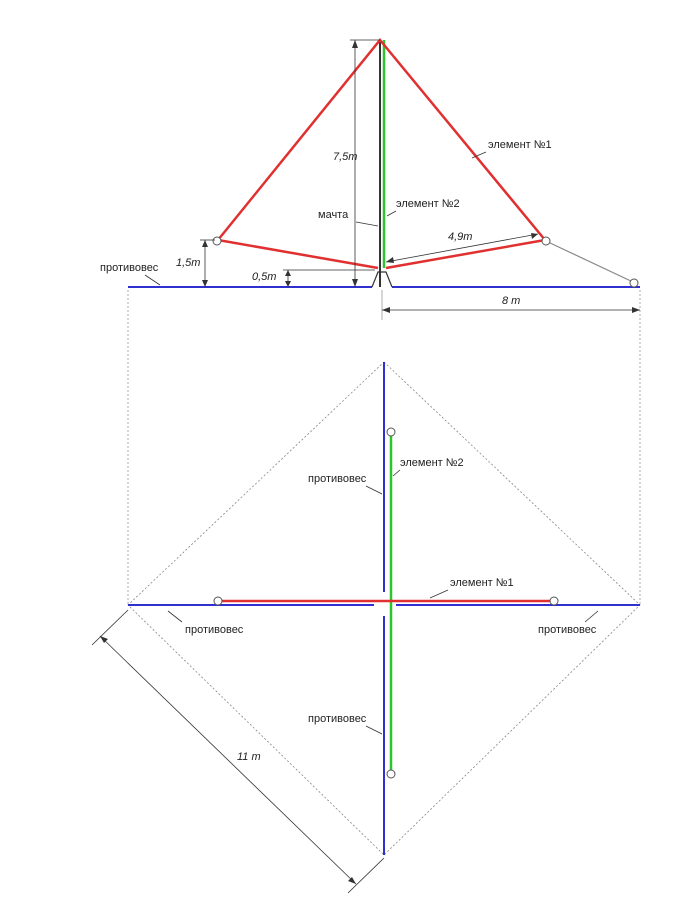 This screenshot has width=688, height=907. What do you see at coordinates (391, 774) in the screenshot?
I see `plan-insulator-bottom` at bounding box center [391, 774].